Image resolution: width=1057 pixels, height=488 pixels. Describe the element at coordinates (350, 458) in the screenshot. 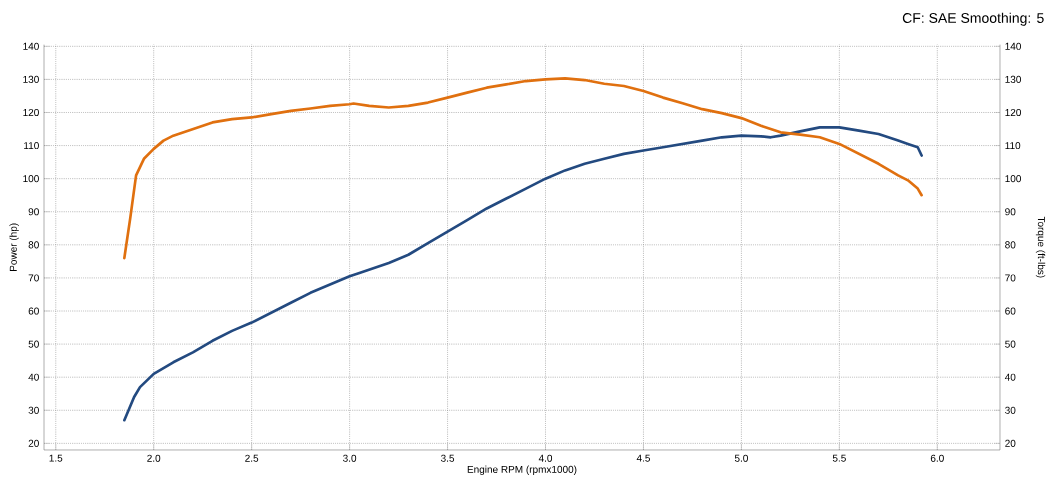

I see `x-tick-label: 3.0` at that location.